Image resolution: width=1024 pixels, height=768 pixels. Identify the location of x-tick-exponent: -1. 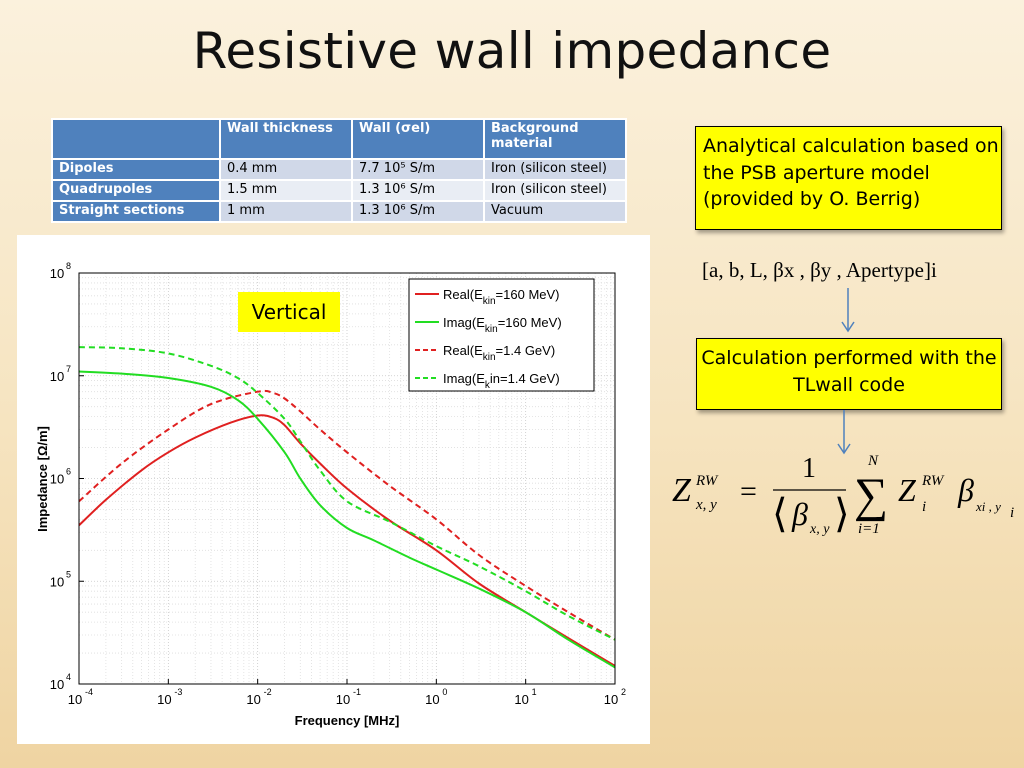
(357, 692).